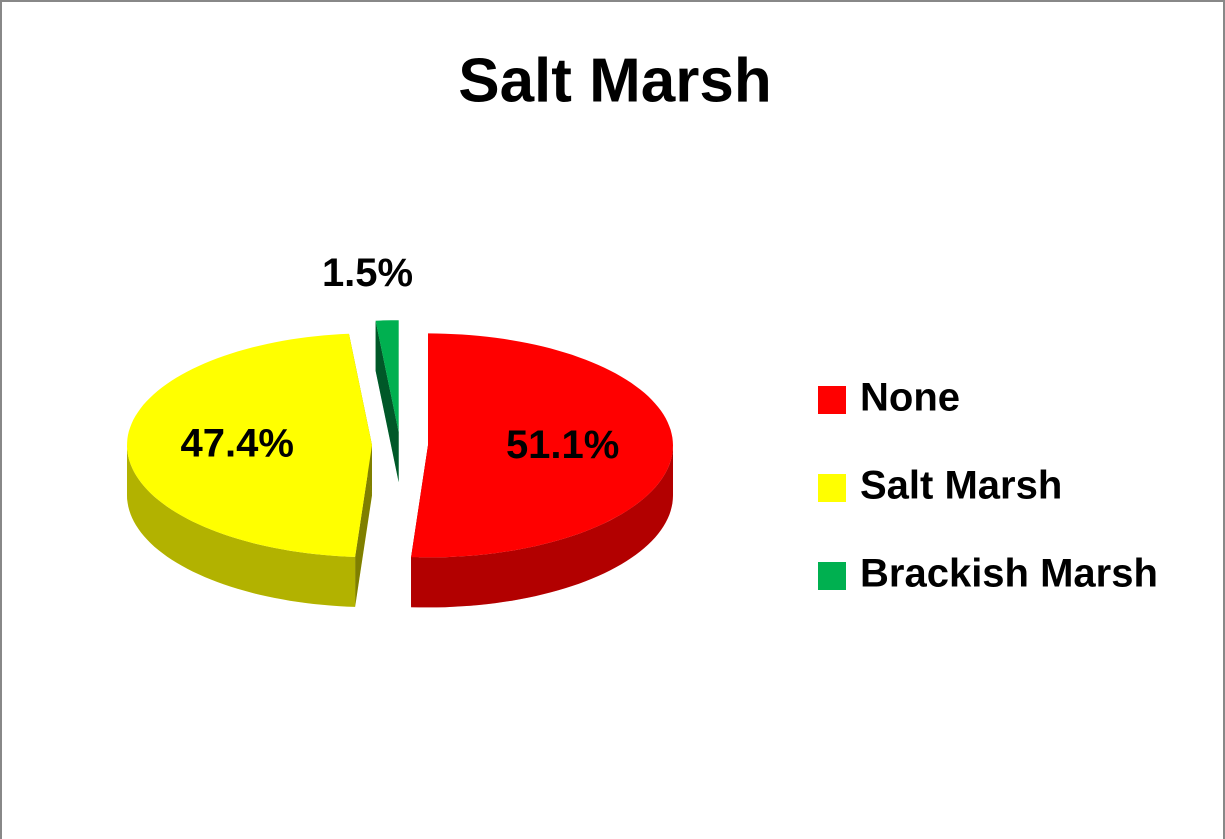 The height and width of the screenshot is (839, 1225). I want to click on data-label: 1.5%, so click(367, 273).